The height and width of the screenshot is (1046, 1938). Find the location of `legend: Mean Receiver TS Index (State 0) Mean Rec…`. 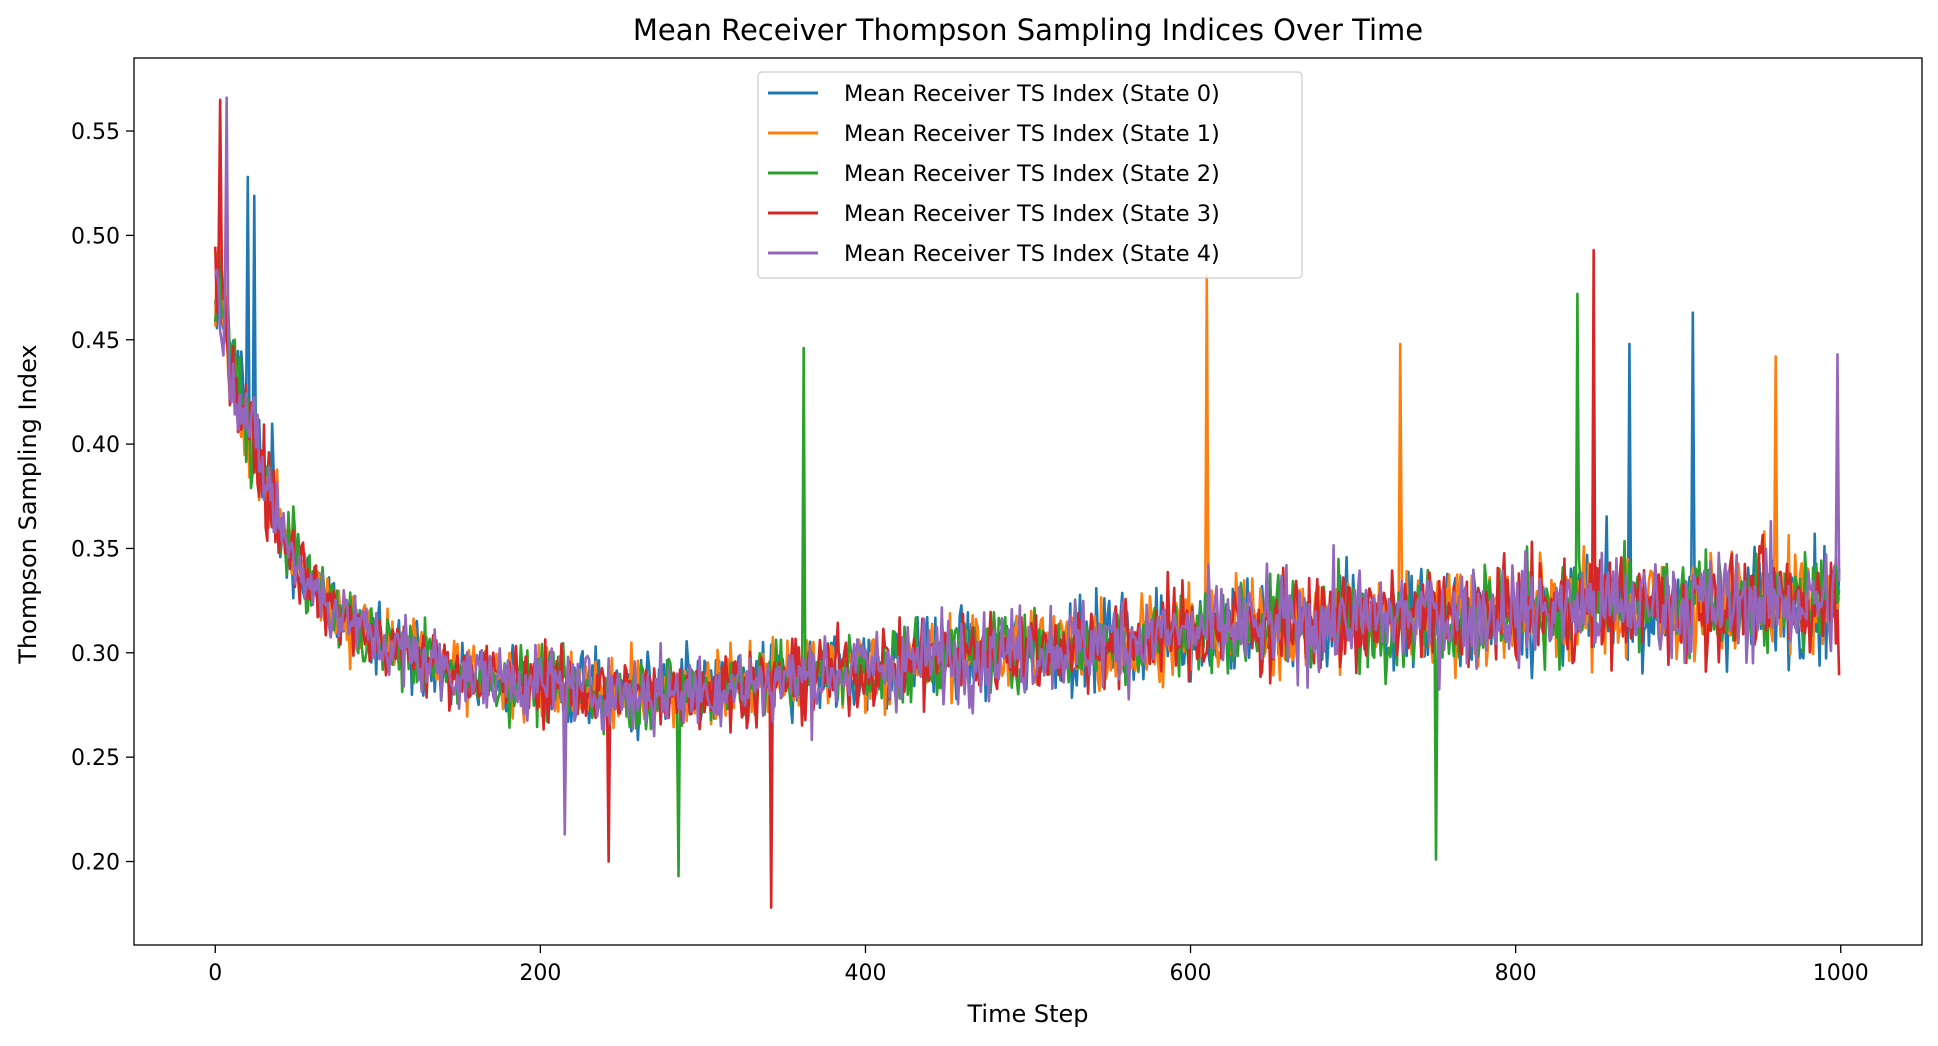

legend: Mean Receiver TS Index (State 0) Mean Rec… is located at coordinates (1030, 175).